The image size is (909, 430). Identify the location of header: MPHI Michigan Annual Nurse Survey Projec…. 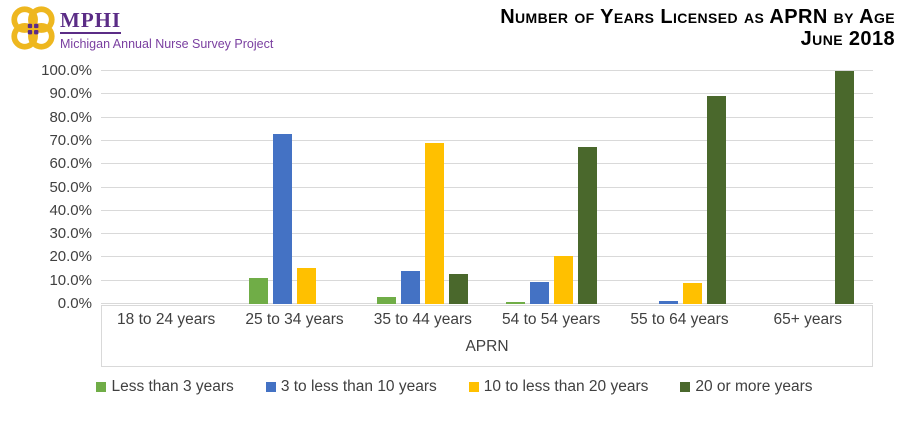
(454, 30).